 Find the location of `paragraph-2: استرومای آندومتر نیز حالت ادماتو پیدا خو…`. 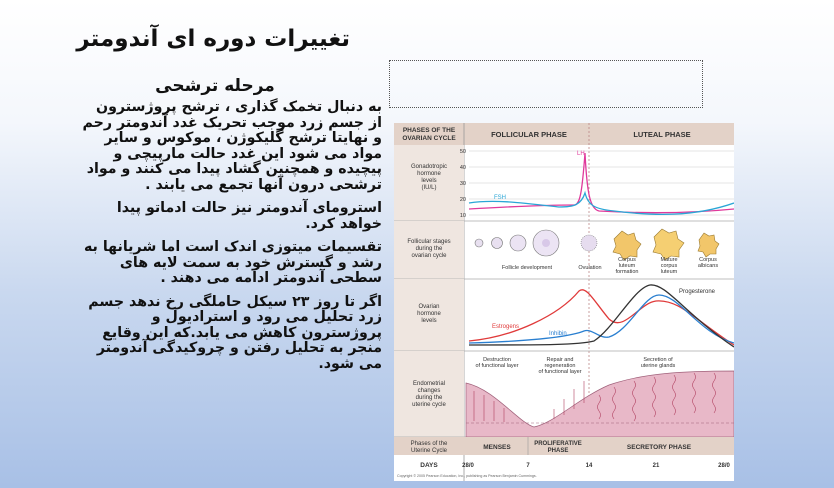

paragraph-2: استرومای آندومتر نیز حالت ادماتو پیدا خو… is located at coordinates (249, 216).